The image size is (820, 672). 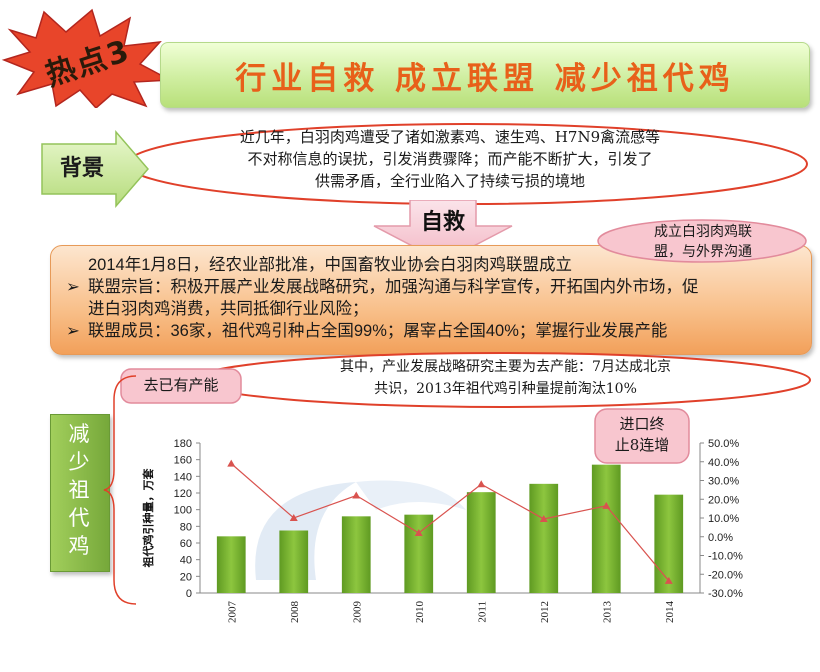 What do you see at coordinates (482, 612) in the screenshot?
I see `x-tick-label: 2011` at bounding box center [482, 612].